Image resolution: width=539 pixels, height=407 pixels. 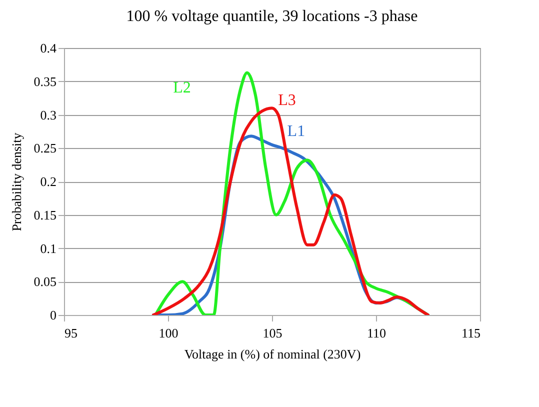 I want to click on x-tick-label: 105, so click(x=272, y=333).